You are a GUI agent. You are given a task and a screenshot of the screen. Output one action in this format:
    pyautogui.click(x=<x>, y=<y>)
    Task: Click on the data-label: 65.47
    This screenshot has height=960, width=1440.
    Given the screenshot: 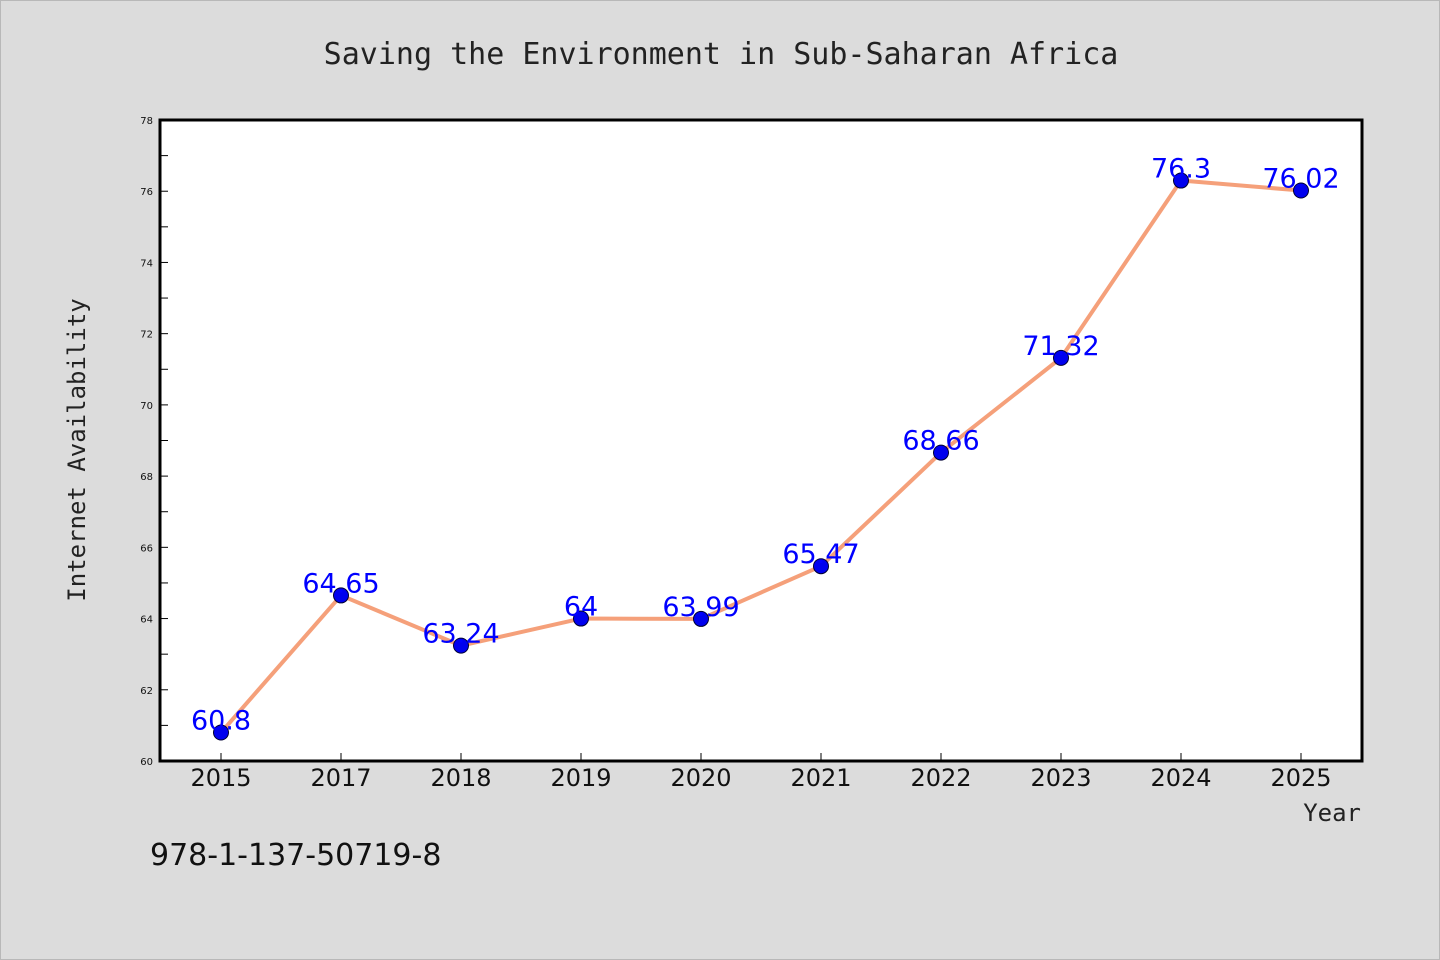 What is the action you would take?
    pyautogui.click(x=820, y=554)
    